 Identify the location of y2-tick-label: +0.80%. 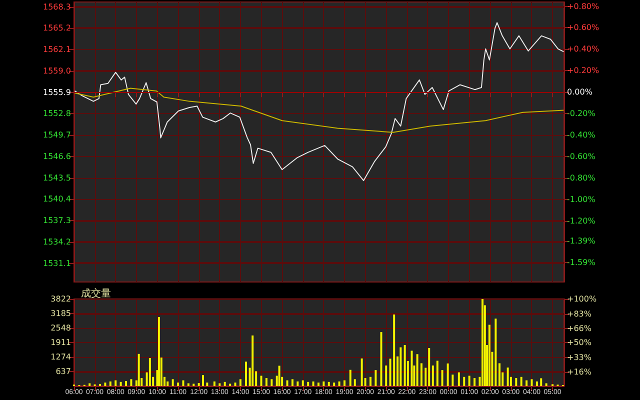
(583, 6).